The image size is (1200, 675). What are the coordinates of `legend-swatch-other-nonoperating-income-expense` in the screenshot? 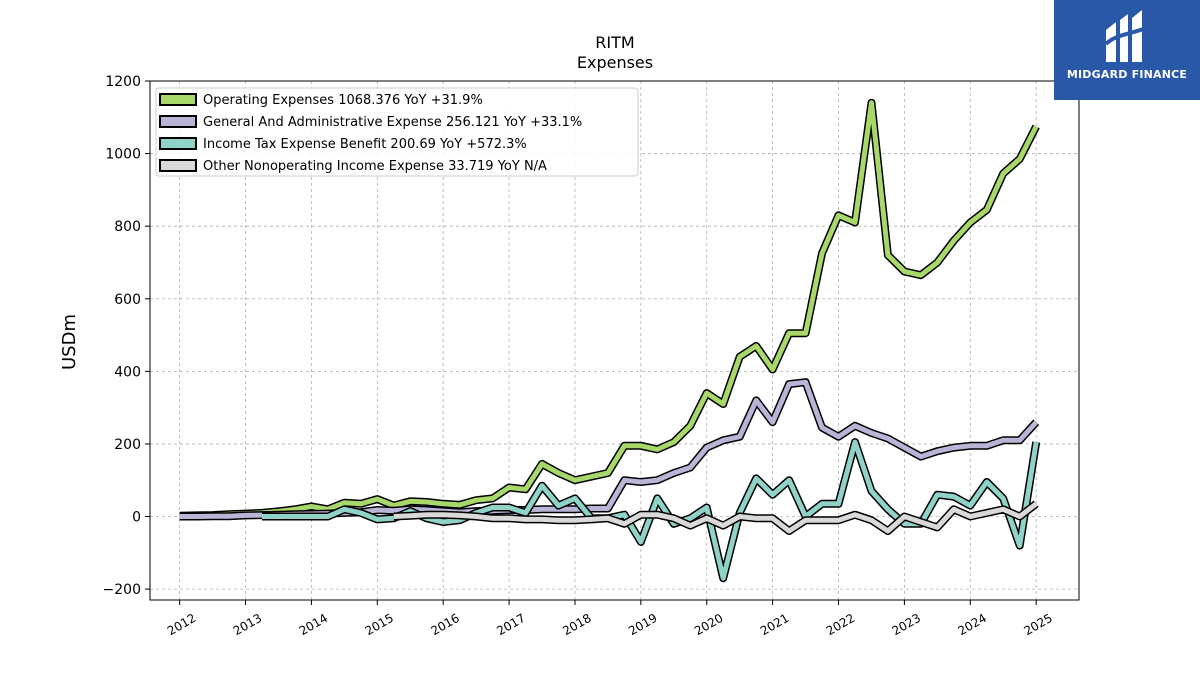 It's located at (178, 165).